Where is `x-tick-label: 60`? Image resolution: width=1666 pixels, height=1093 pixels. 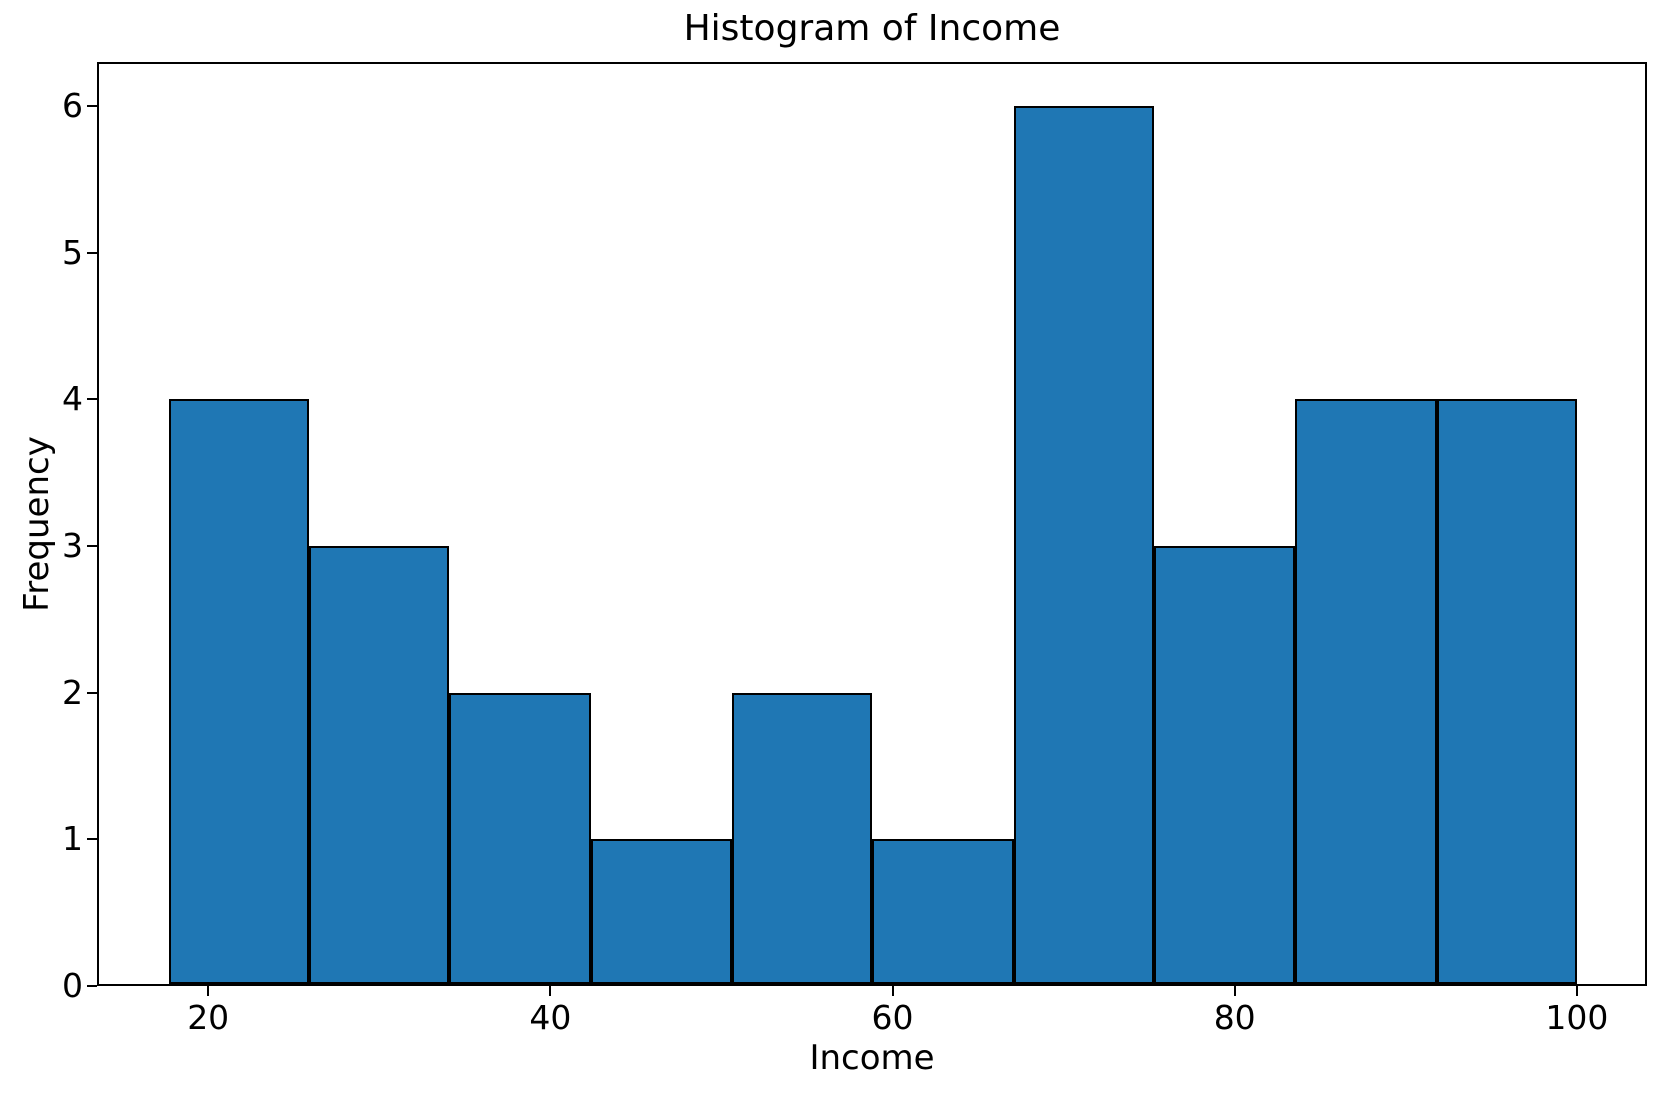
x-tick-label: 60 is located at coordinates (892, 1017).